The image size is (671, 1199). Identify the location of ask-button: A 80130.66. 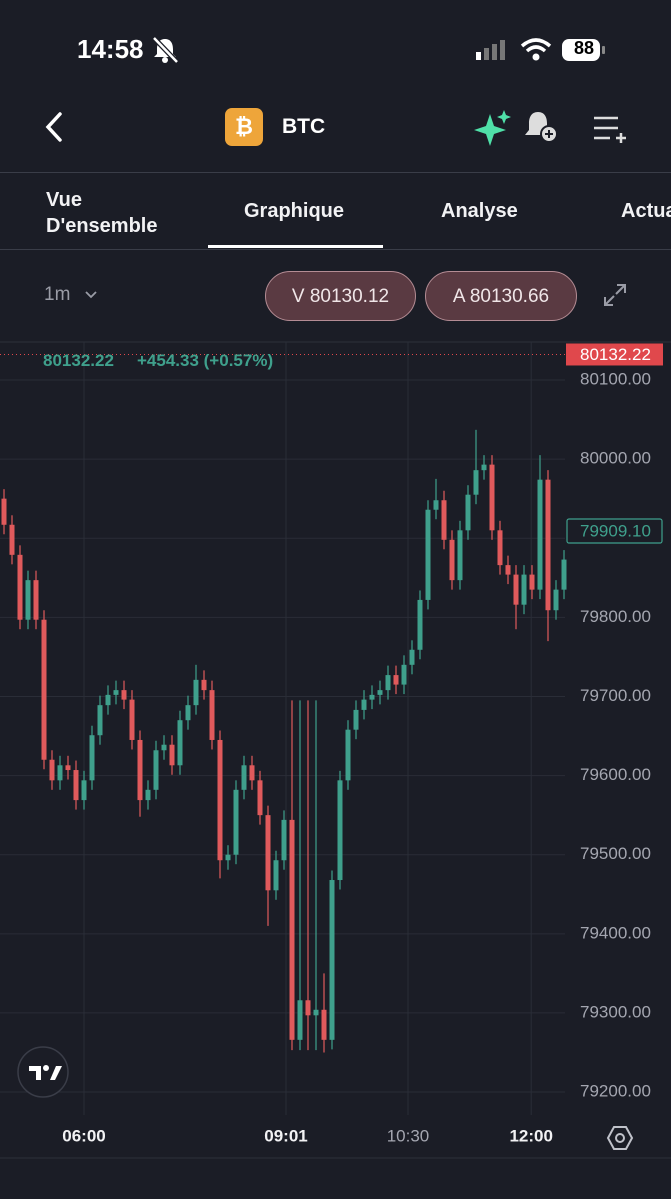
(501, 296).